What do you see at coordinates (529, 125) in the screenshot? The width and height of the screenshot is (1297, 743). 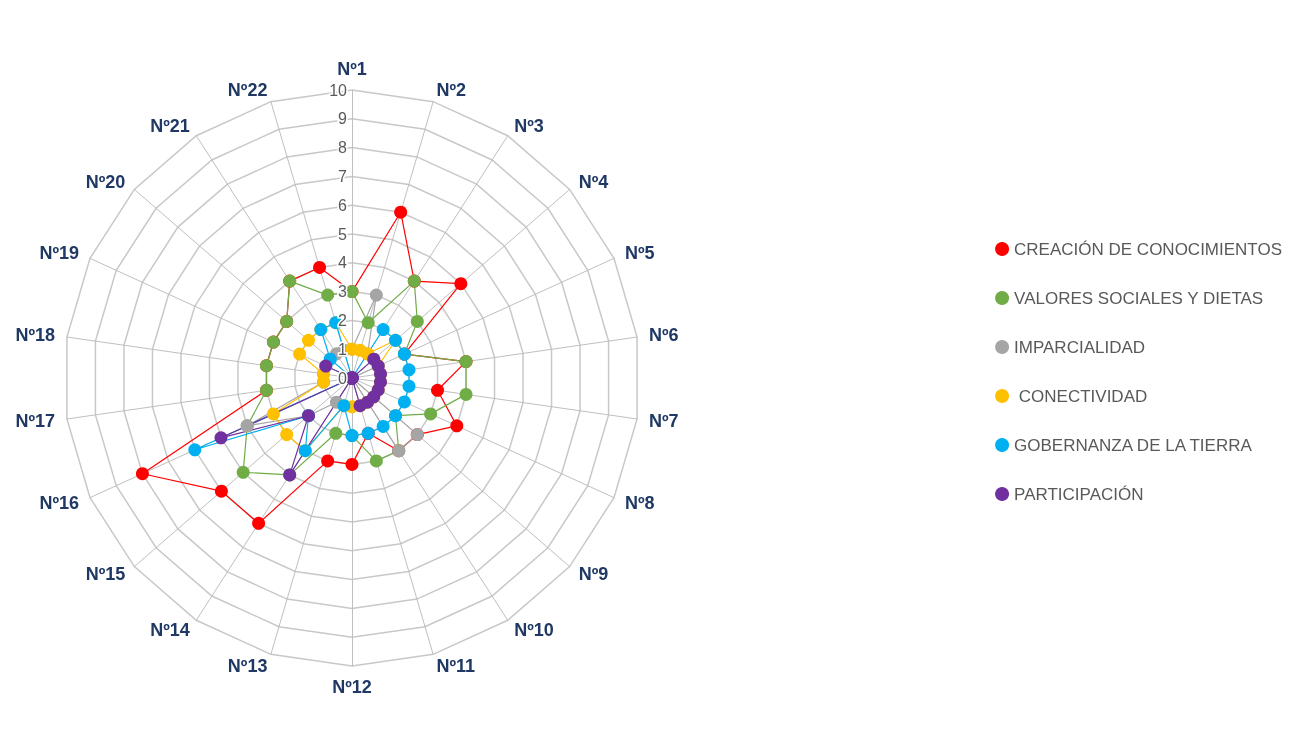 I see `spoke-label: Nº3` at bounding box center [529, 125].